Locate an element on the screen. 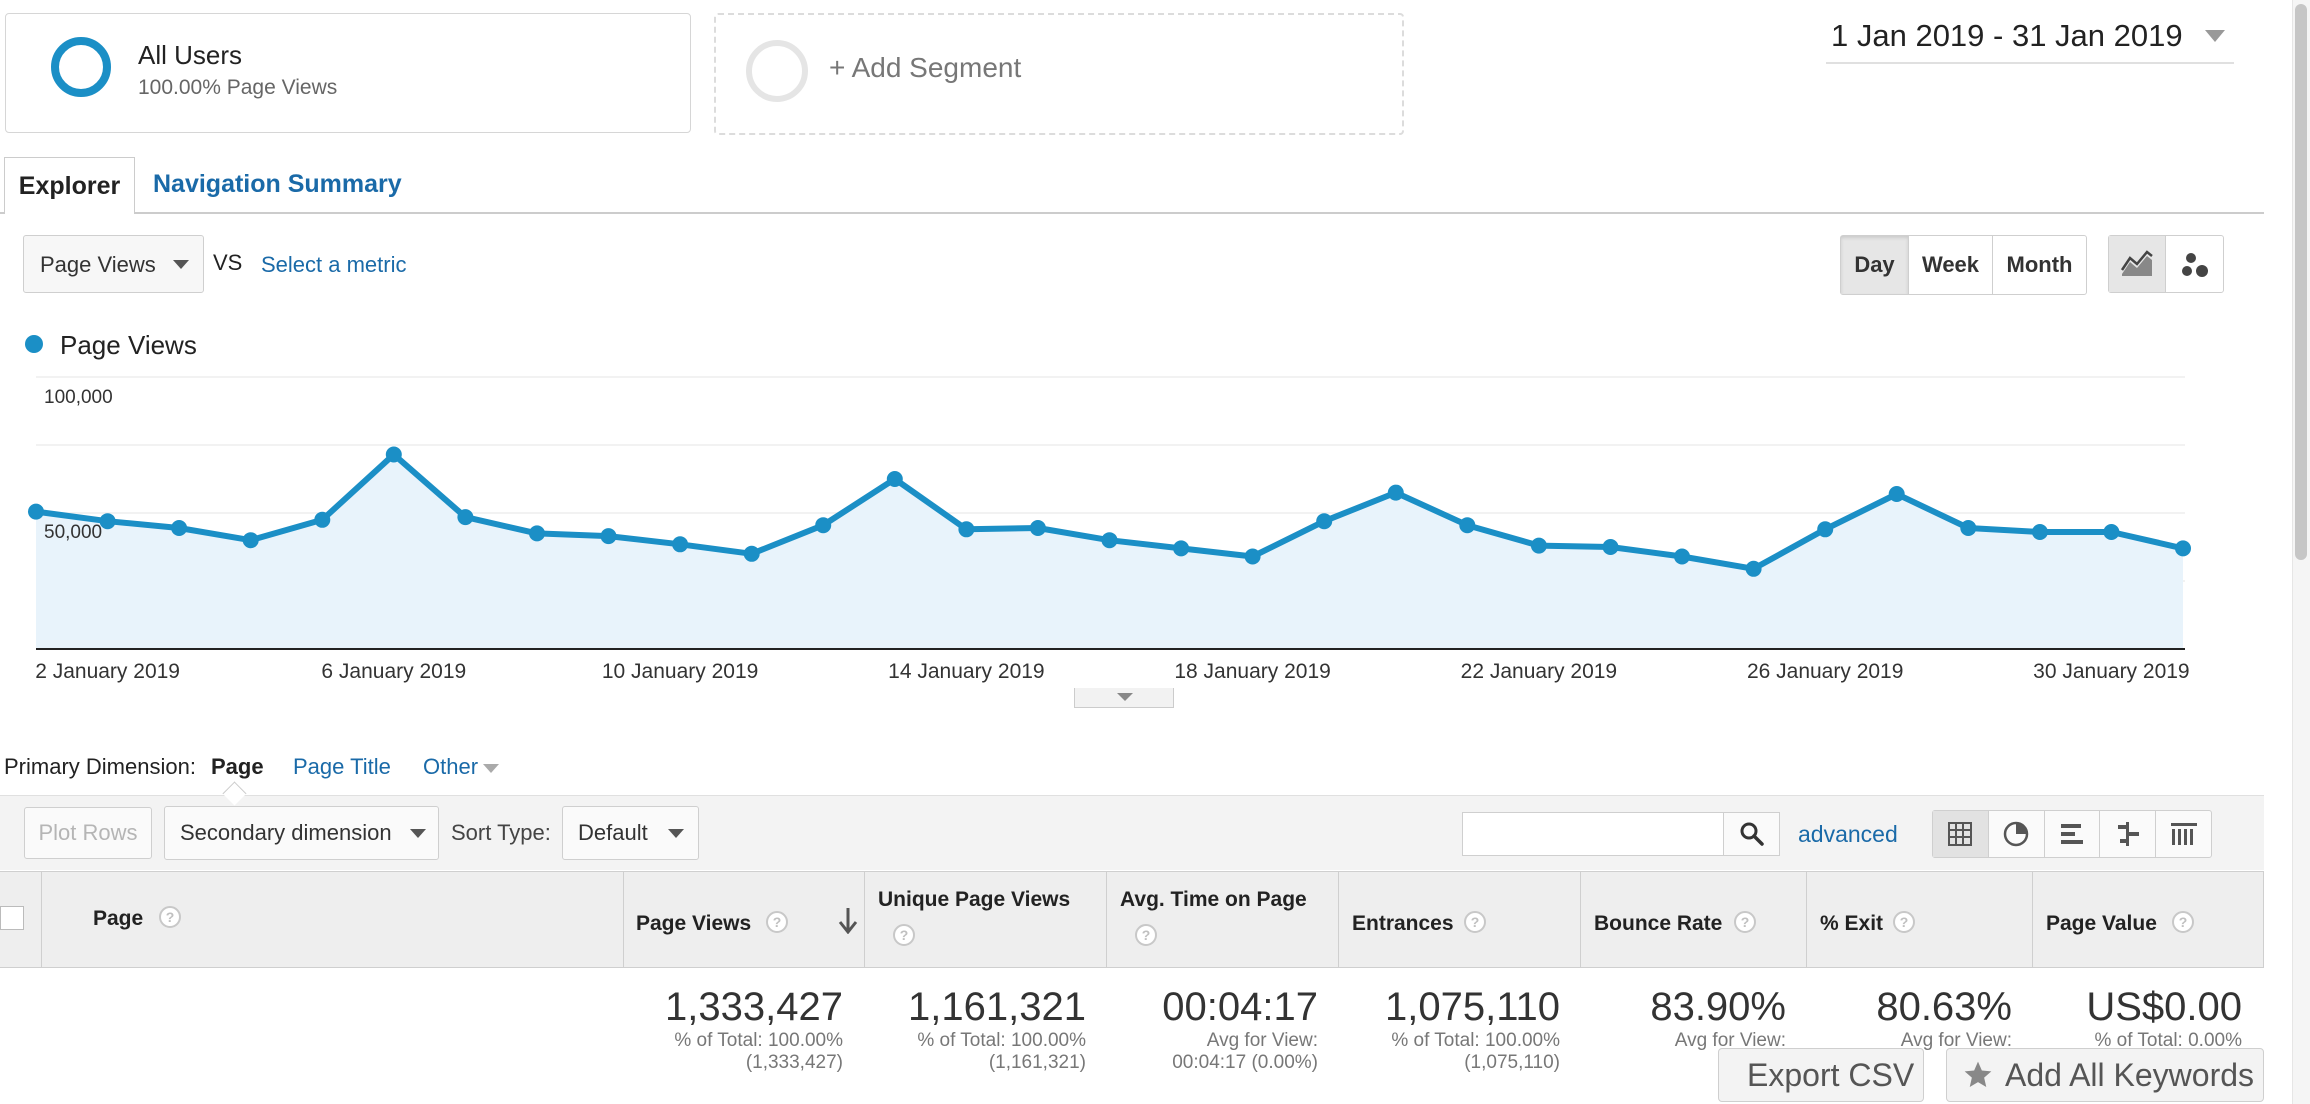  segment-all-users is located at coordinates (348, 73).